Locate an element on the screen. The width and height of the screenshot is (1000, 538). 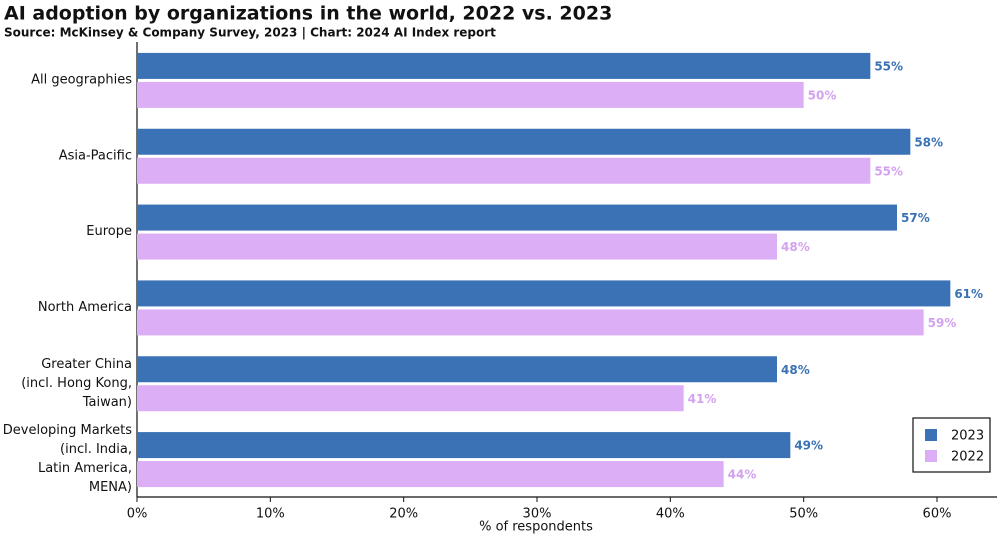
x-tick-label: 50% is located at coordinates (803, 514).